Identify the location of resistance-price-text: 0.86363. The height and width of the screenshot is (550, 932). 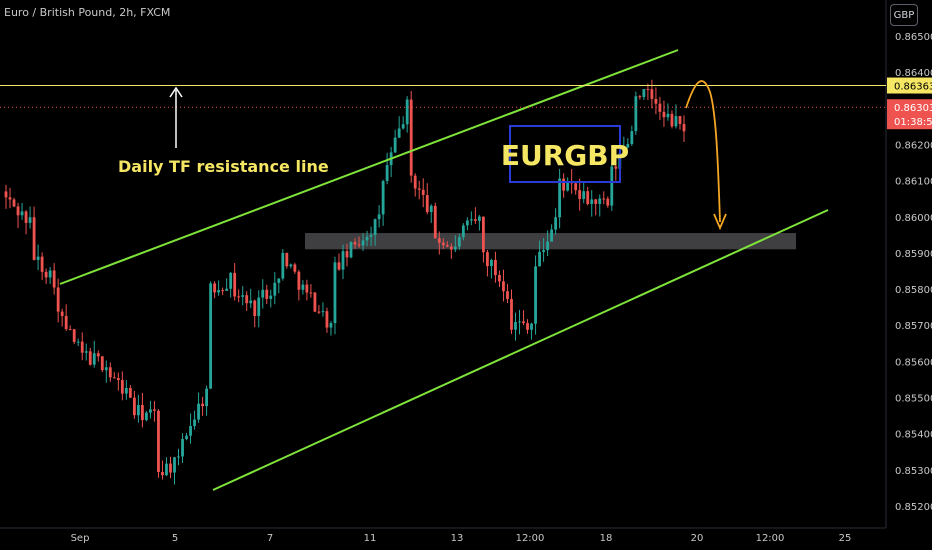
(913, 87).